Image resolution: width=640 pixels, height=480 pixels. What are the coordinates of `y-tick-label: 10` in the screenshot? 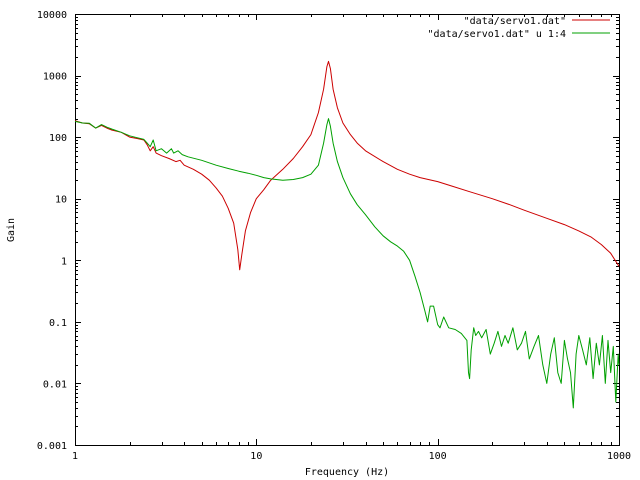 It's located at (61, 200).